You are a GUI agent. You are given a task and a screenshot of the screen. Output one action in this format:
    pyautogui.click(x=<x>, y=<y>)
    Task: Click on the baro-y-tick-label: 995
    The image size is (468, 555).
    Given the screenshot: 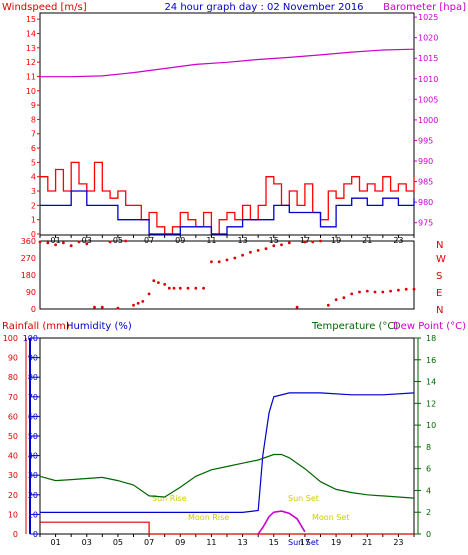 What is the action you would take?
    pyautogui.click(x=425, y=140)
    